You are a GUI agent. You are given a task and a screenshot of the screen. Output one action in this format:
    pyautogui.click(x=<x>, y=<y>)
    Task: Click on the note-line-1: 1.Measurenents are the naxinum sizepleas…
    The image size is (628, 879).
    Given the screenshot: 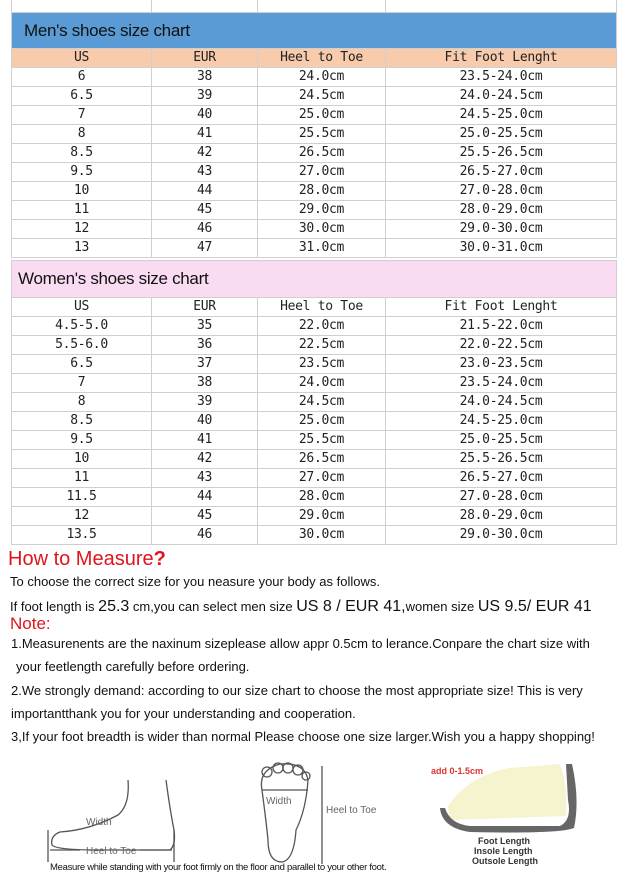 What is the action you would take?
    pyautogui.click(x=300, y=643)
    